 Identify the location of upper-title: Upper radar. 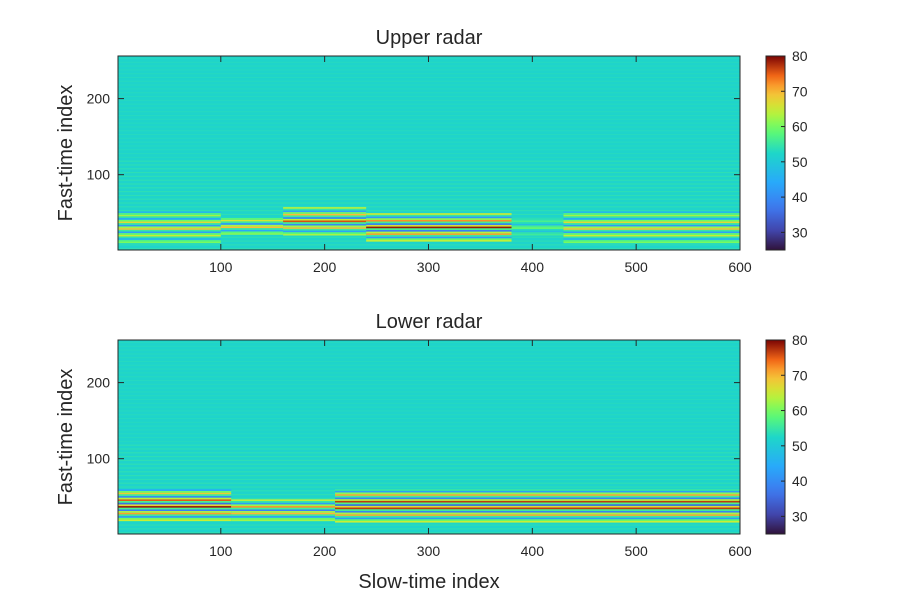
(429, 38).